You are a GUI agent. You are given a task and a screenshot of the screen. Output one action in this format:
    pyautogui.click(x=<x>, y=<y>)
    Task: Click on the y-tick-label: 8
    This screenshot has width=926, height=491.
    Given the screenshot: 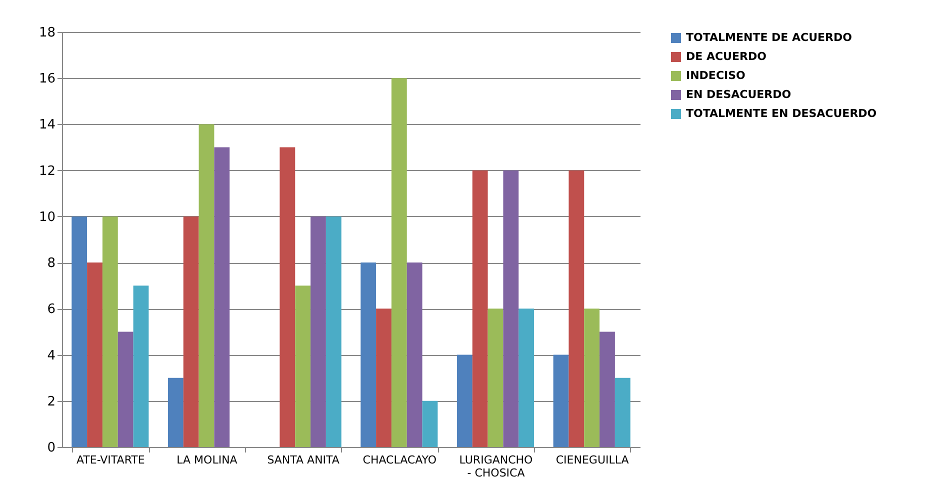 What is the action you would take?
    pyautogui.click(x=51, y=264)
    